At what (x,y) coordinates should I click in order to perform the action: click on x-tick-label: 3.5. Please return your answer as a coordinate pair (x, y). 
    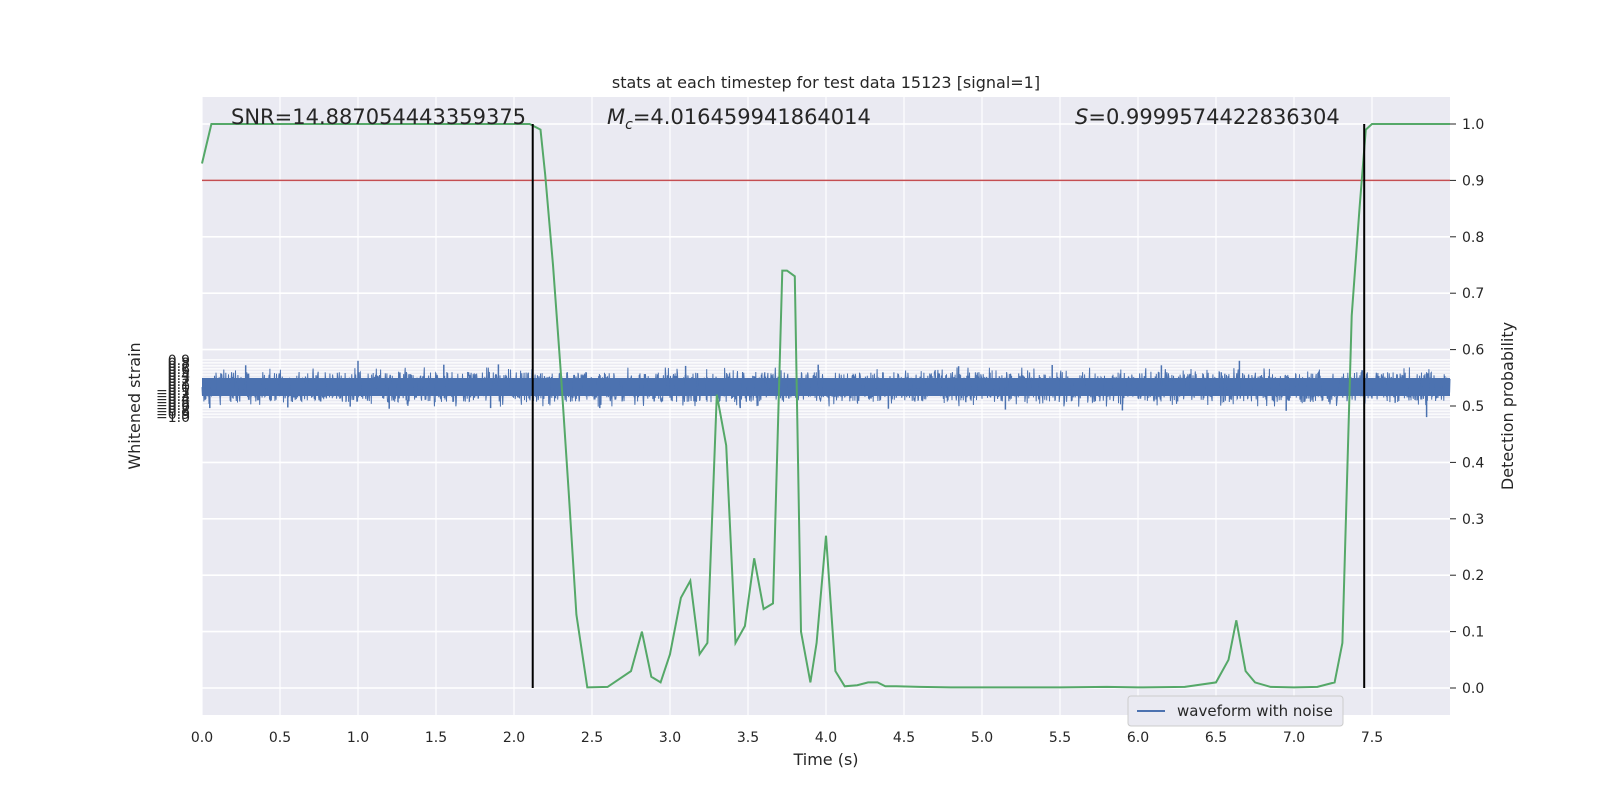
    Looking at the image, I should click on (748, 738).